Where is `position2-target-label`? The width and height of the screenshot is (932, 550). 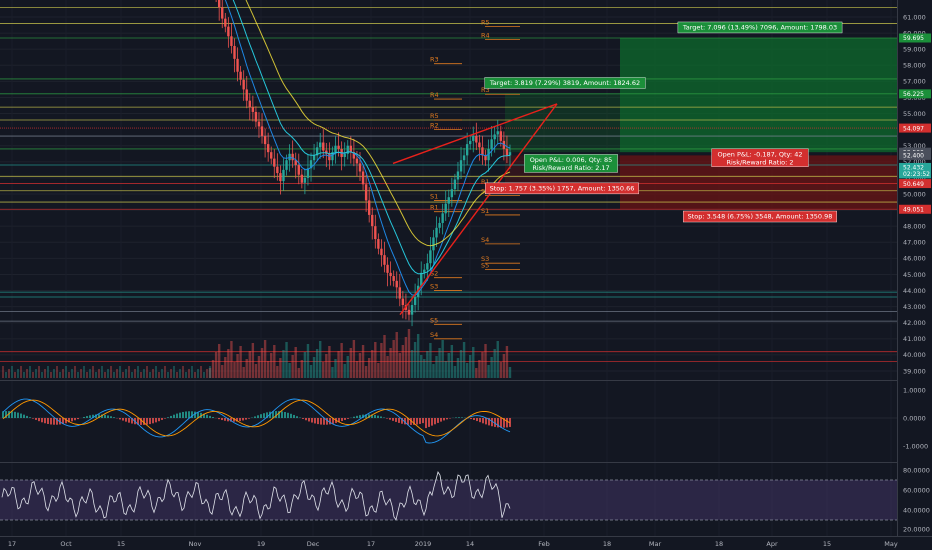 position2-target-label is located at coordinates (760, 27).